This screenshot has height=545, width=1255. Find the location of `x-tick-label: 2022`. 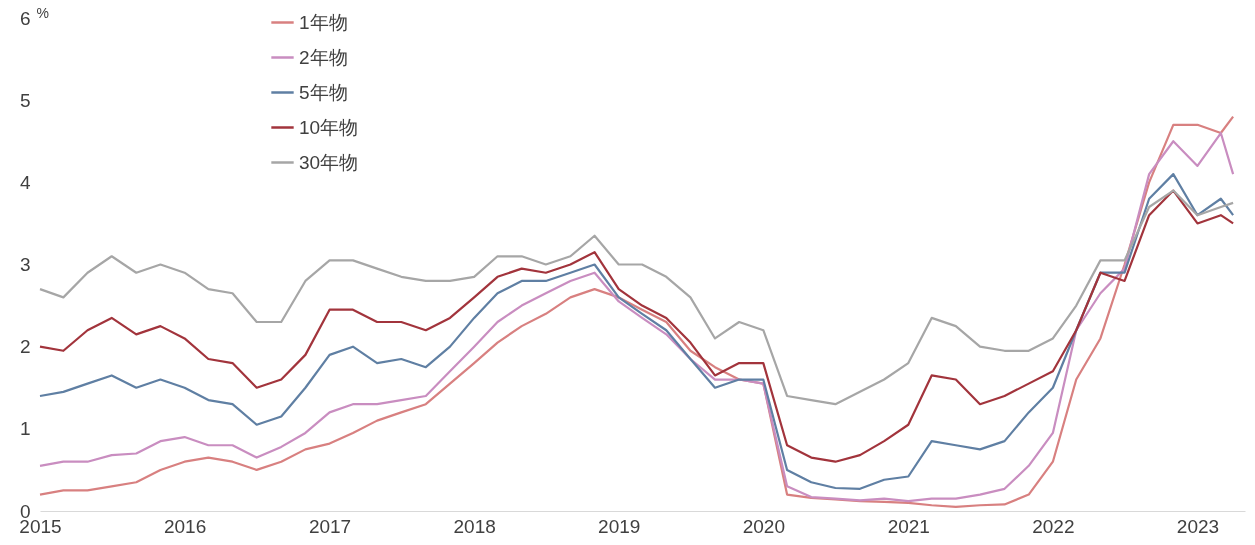

x-tick-label: 2022 is located at coordinates (1053, 526).